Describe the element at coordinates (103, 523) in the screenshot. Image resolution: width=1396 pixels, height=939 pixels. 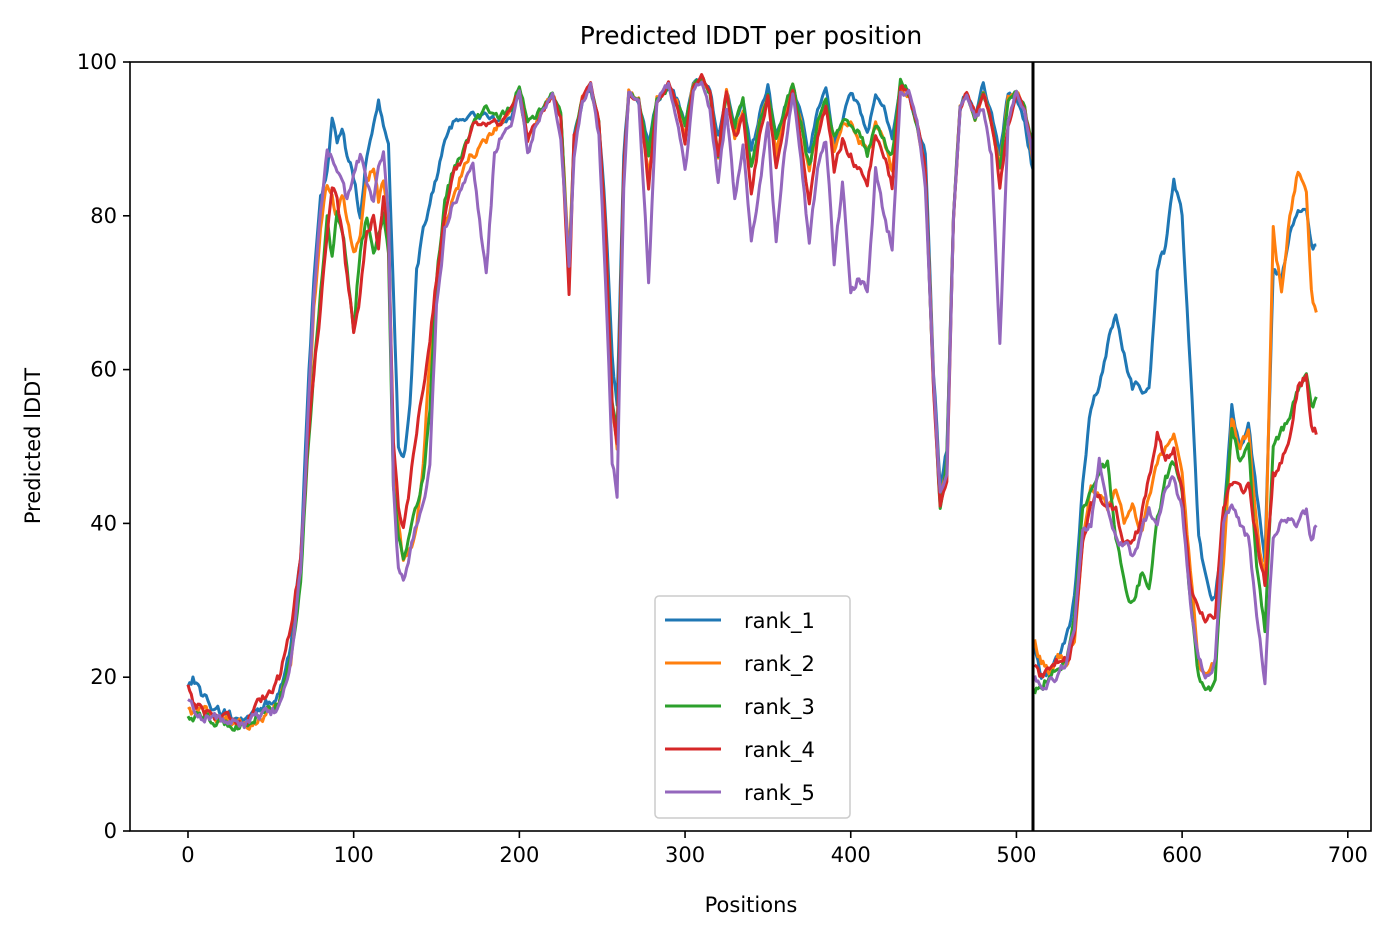
I see `y-tick-label: 40` at that location.